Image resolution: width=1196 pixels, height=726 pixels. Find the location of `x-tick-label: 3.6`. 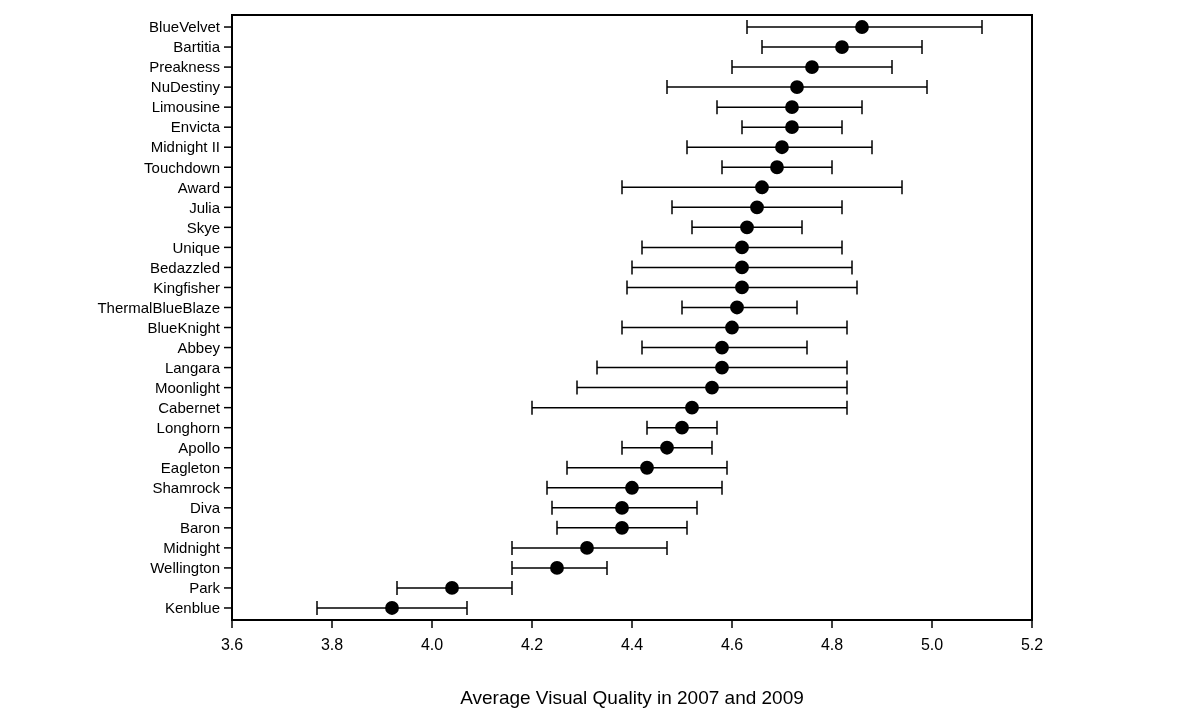

x-tick-label: 3.6 is located at coordinates (232, 644).